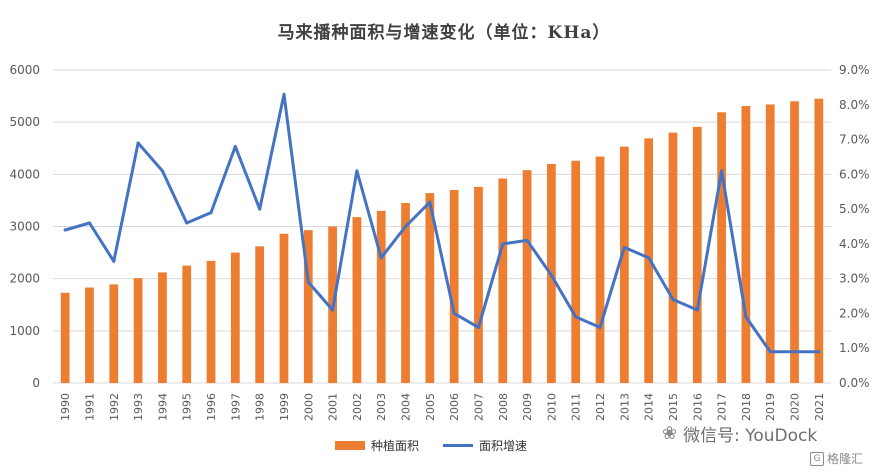 Image resolution: width=888 pixels, height=472 pixels. I want to click on x-tick-label: 1991, so click(89, 407).